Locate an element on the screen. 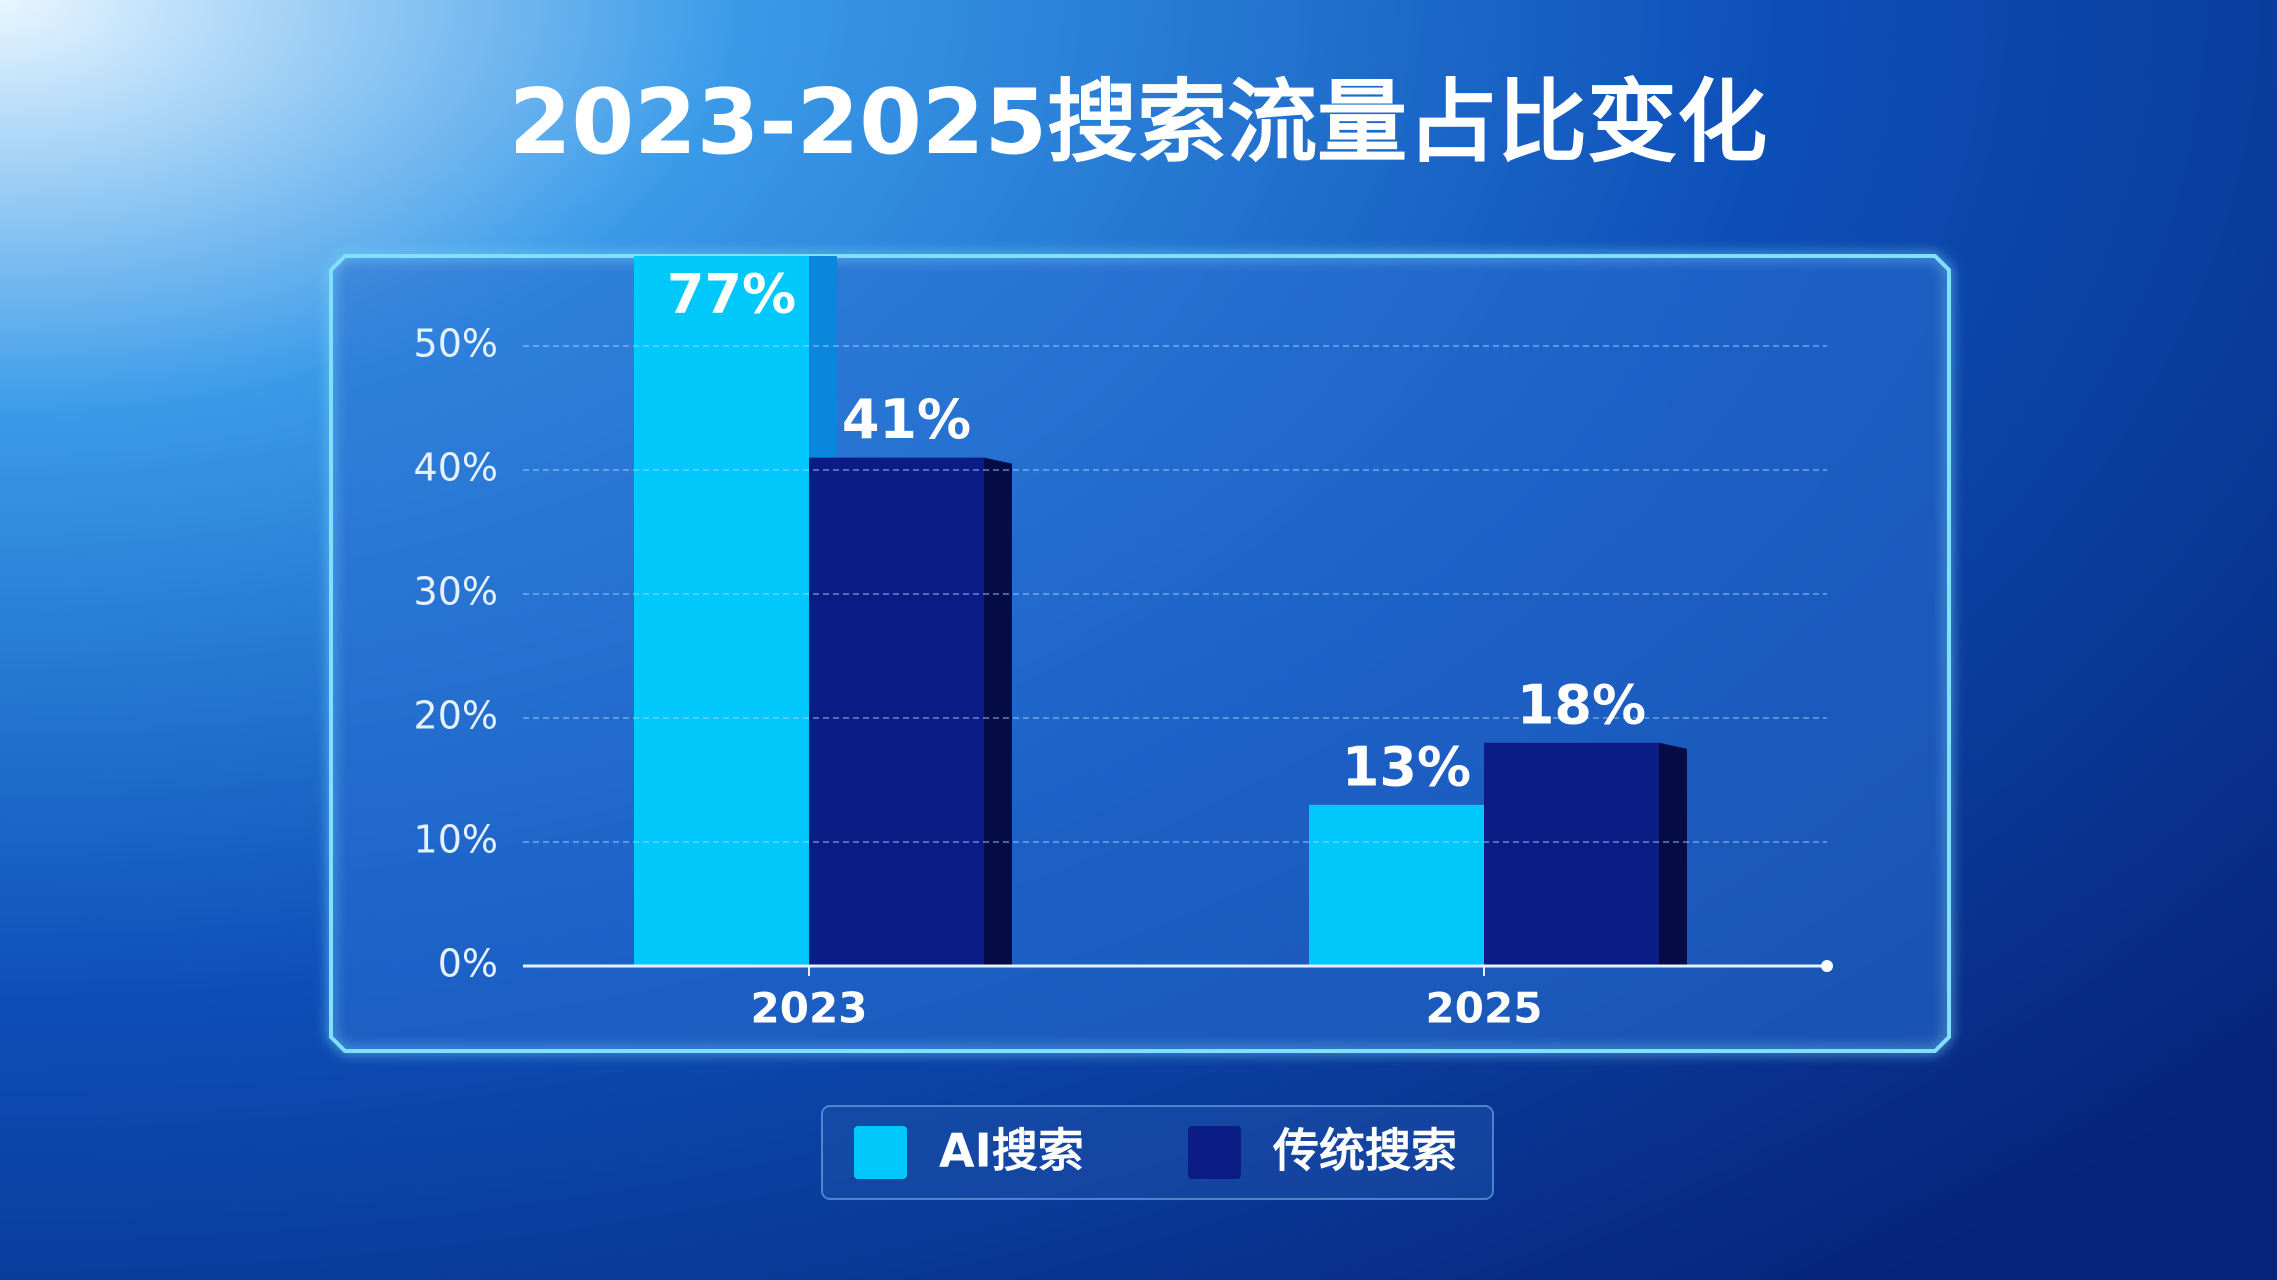 The image size is (2277, 1280). y-tick-label: 30% is located at coordinates (456, 592).